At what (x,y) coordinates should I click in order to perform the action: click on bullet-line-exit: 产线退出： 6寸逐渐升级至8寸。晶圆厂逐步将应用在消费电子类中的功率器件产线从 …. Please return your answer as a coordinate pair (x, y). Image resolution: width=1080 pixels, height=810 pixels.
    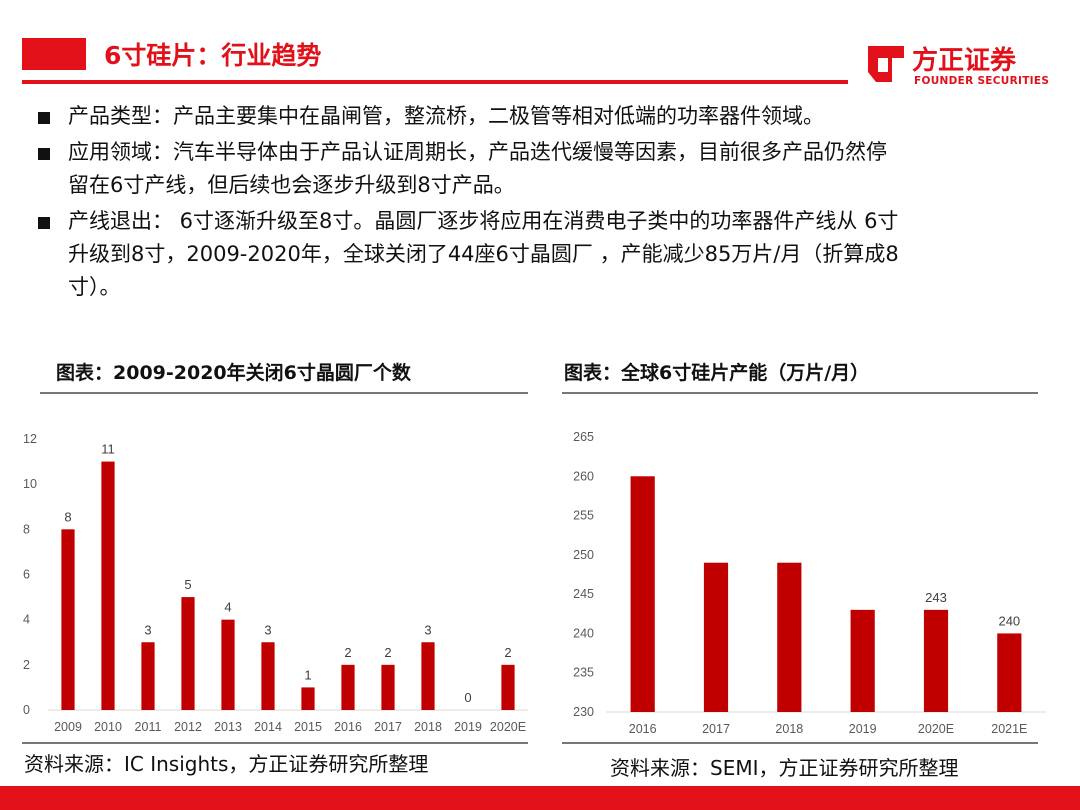
    Looking at the image, I should click on (538, 254).